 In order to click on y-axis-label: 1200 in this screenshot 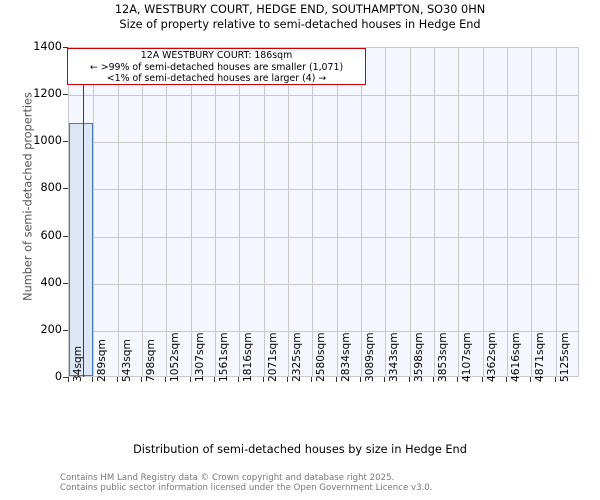, I will do `click(47, 94)`.